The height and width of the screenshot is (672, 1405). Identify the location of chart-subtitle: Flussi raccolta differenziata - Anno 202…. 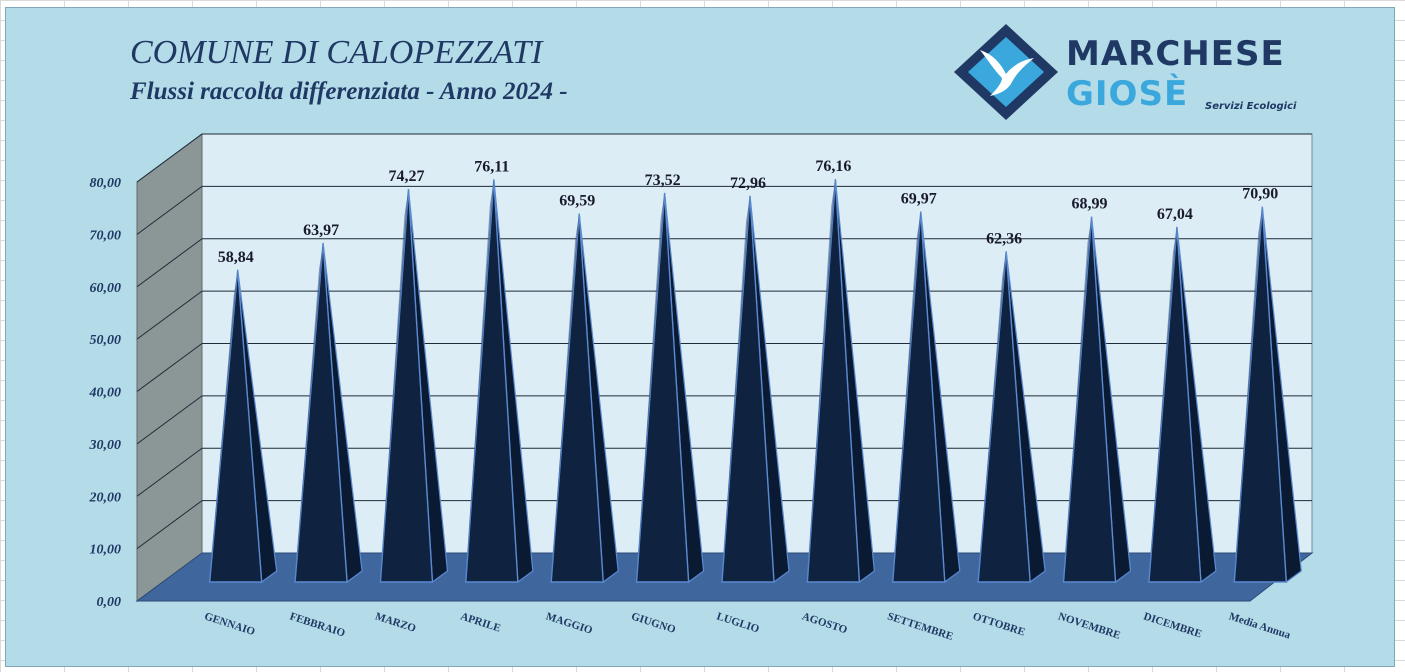
(349, 91).